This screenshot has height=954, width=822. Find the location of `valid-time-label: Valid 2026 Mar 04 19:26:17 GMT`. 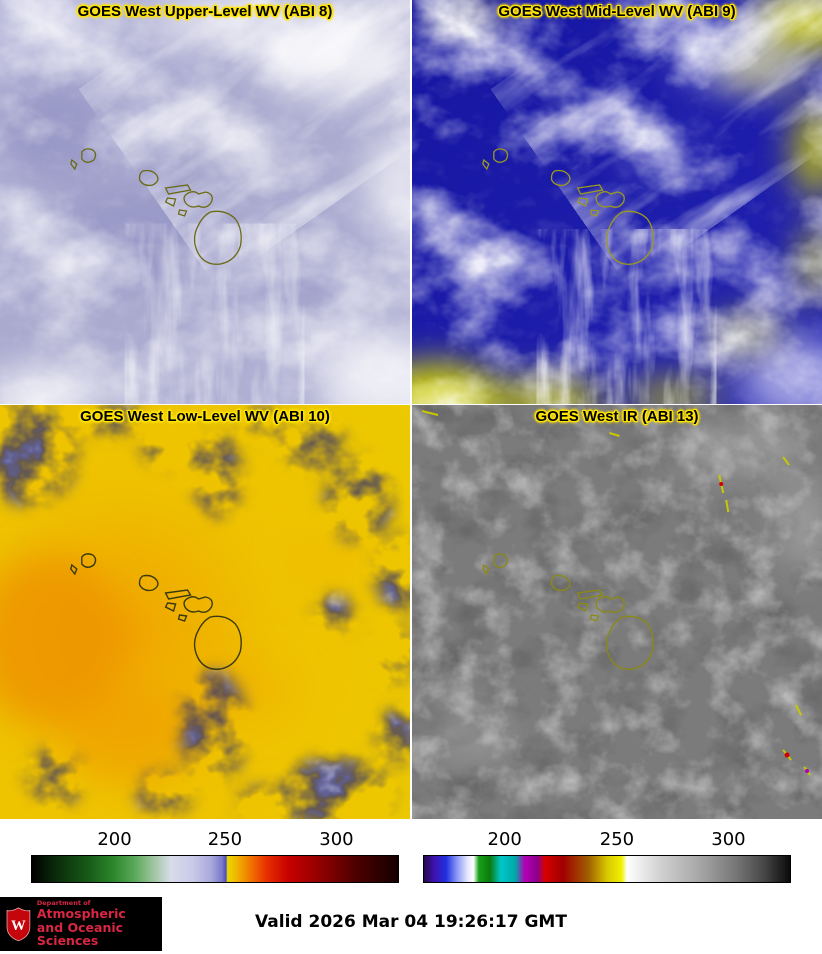

valid-time-label: Valid 2026 Mar 04 19:26:17 GMT is located at coordinates (411, 922).